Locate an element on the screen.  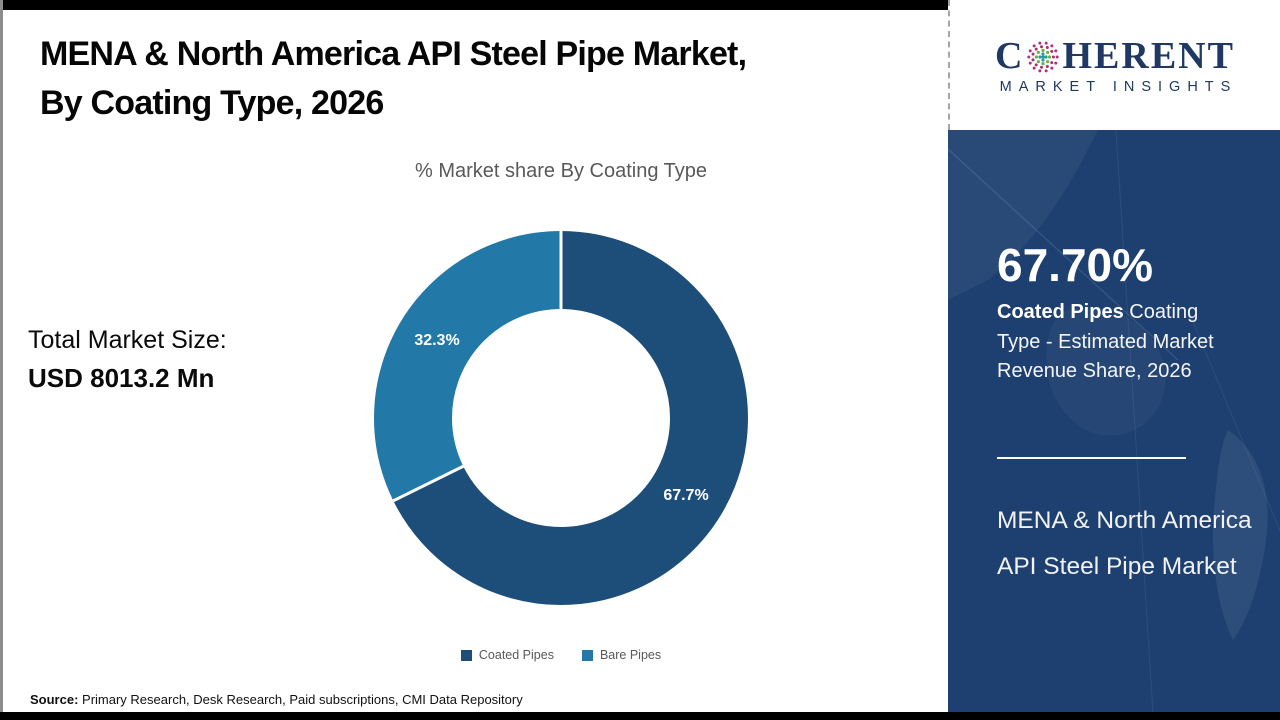
brand-logo: C HERENT MARKET INSIGHTS is located at coordinates (1114, 65).